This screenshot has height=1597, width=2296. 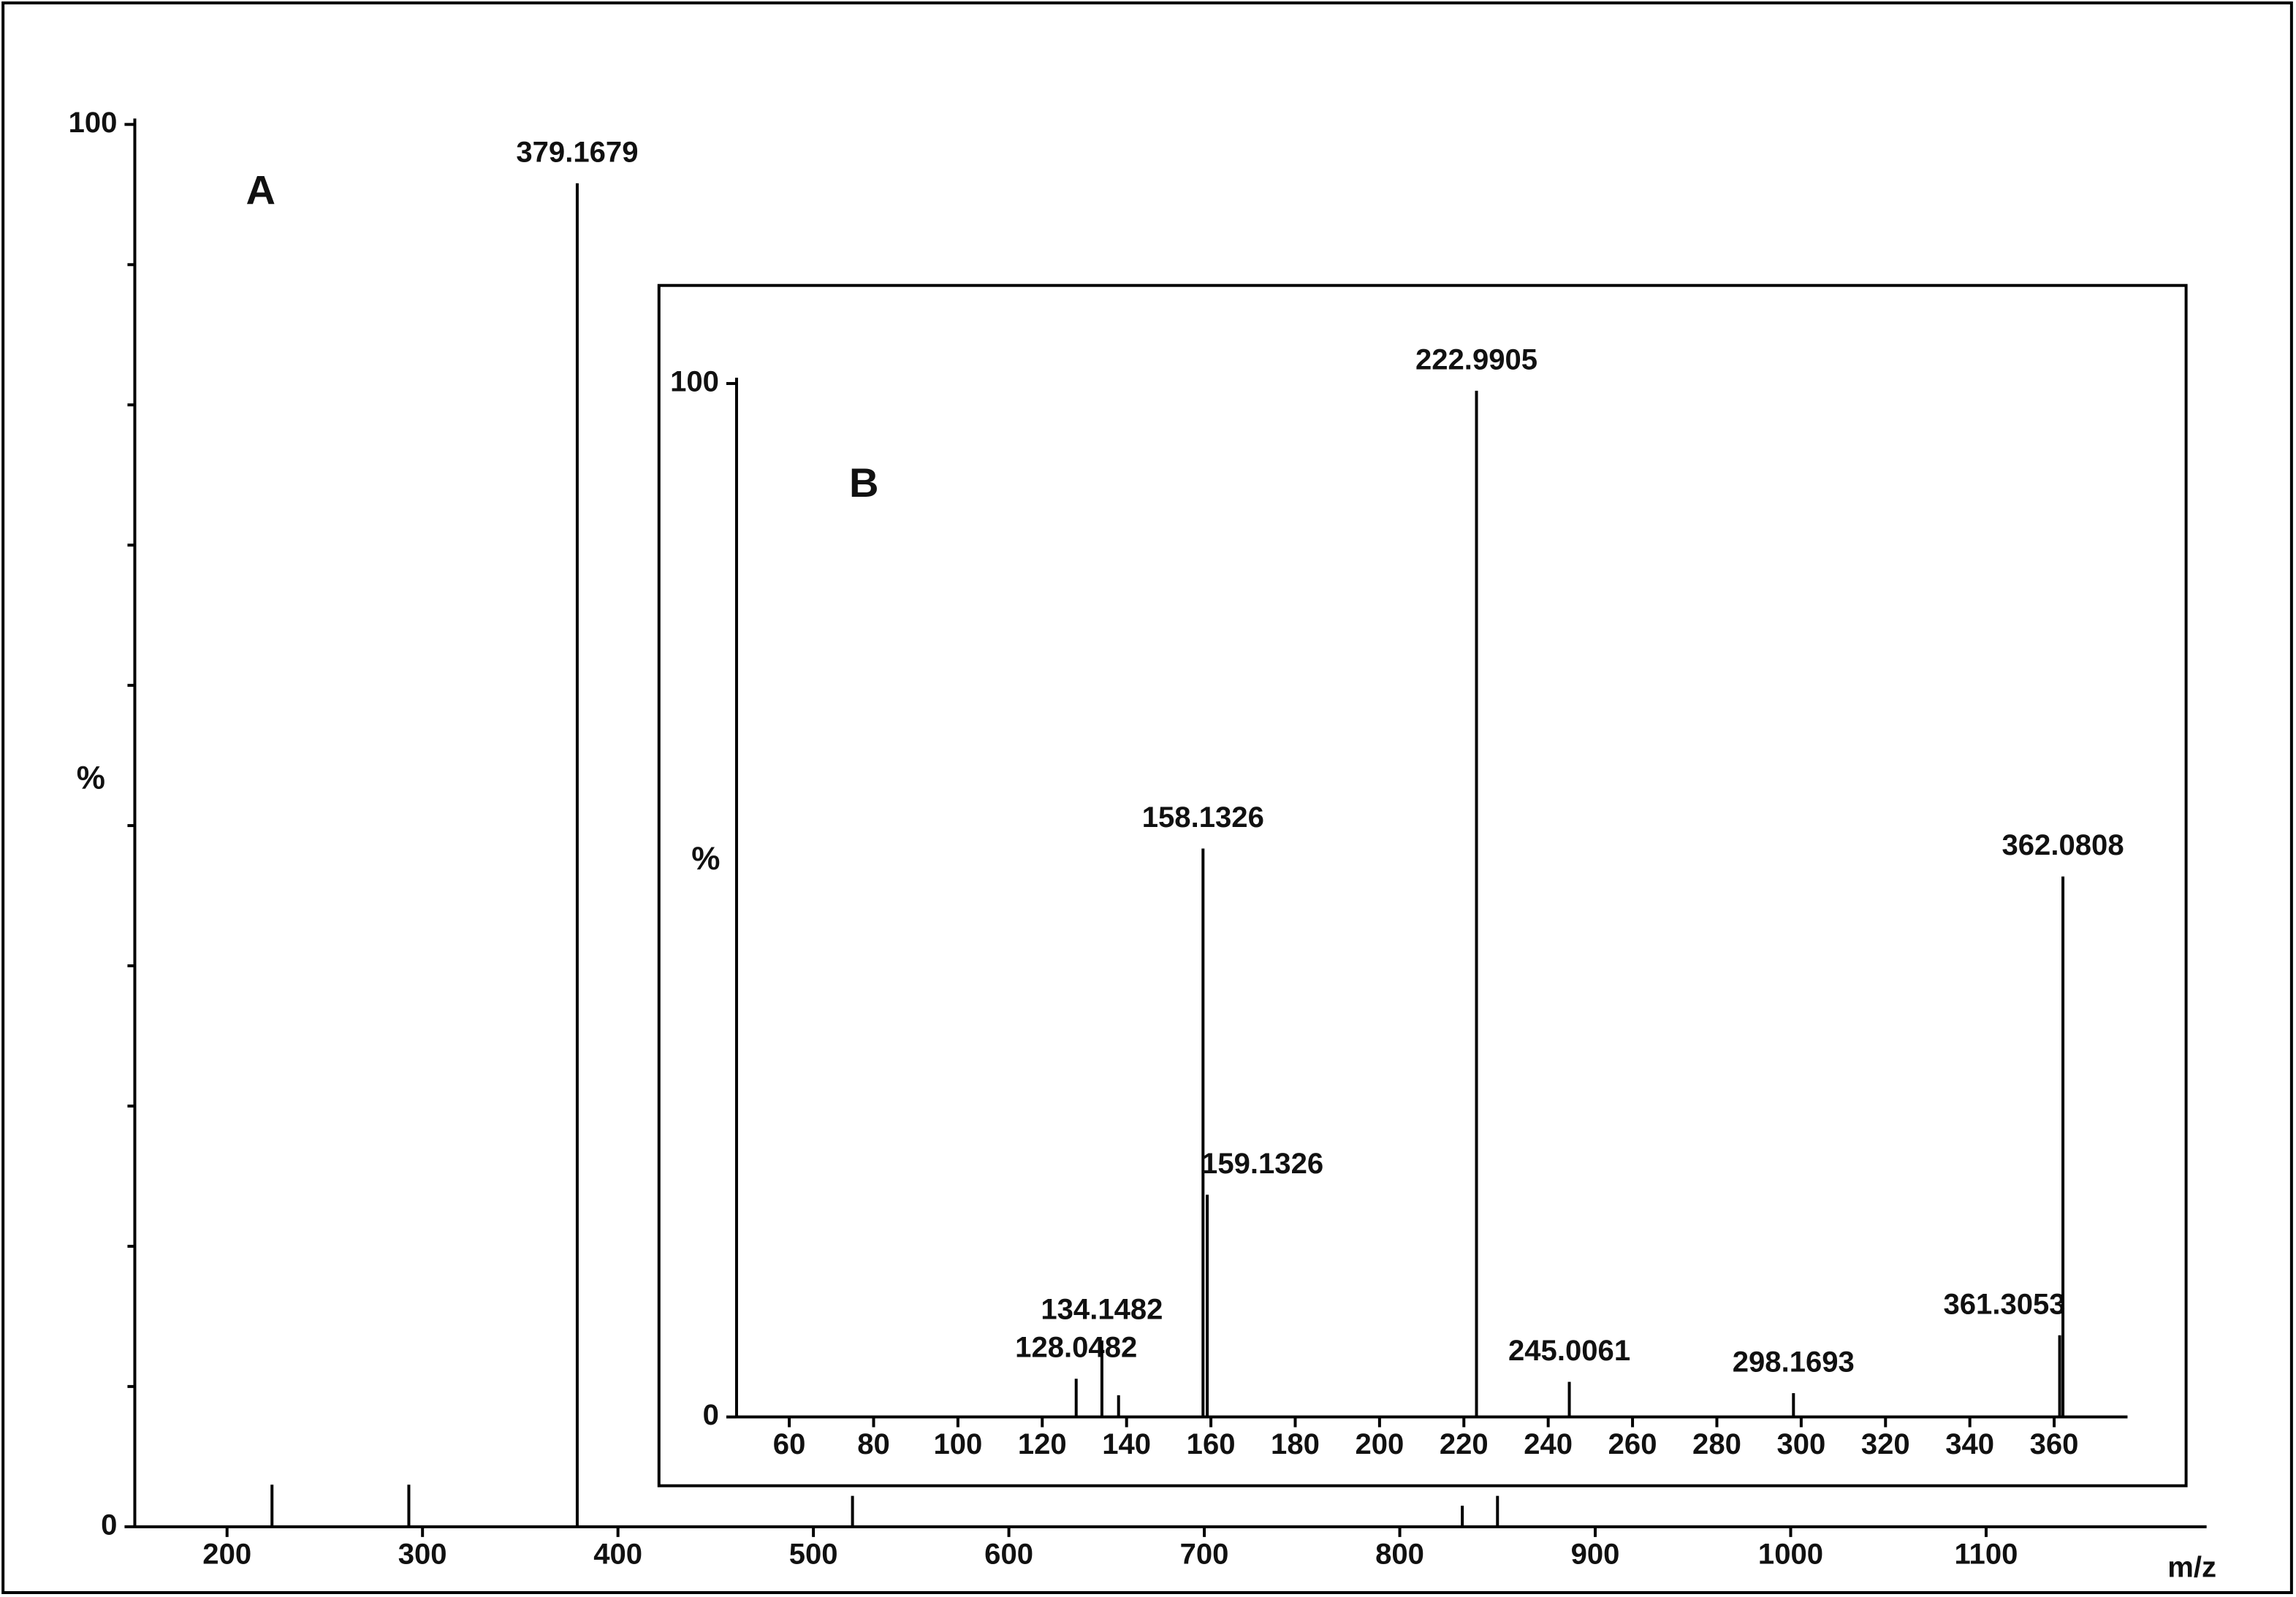 I want to click on x-tick-label: 800, so click(x=1399, y=1554).